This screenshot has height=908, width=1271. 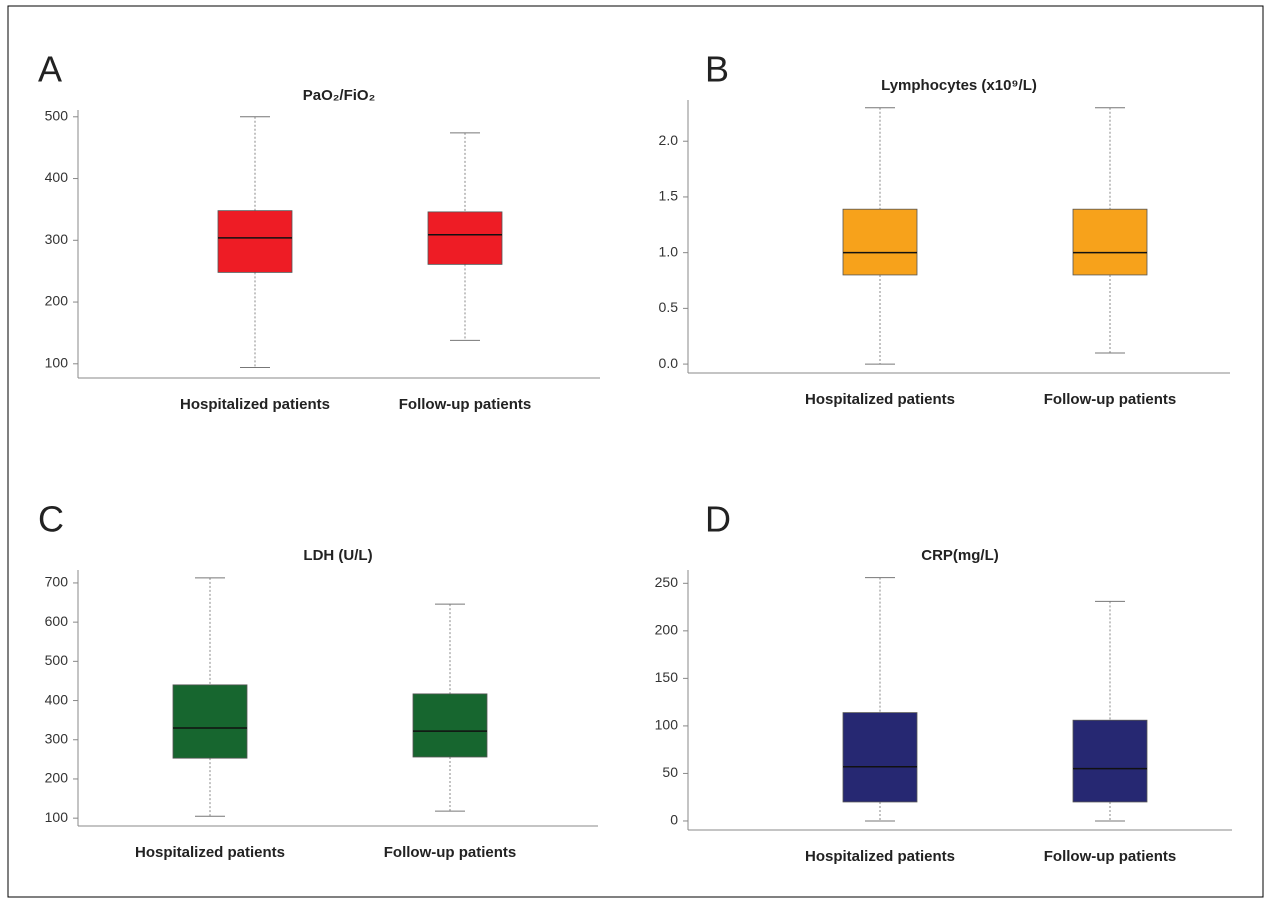 I want to click on y-tick-label: 50, so click(x=670, y=772).